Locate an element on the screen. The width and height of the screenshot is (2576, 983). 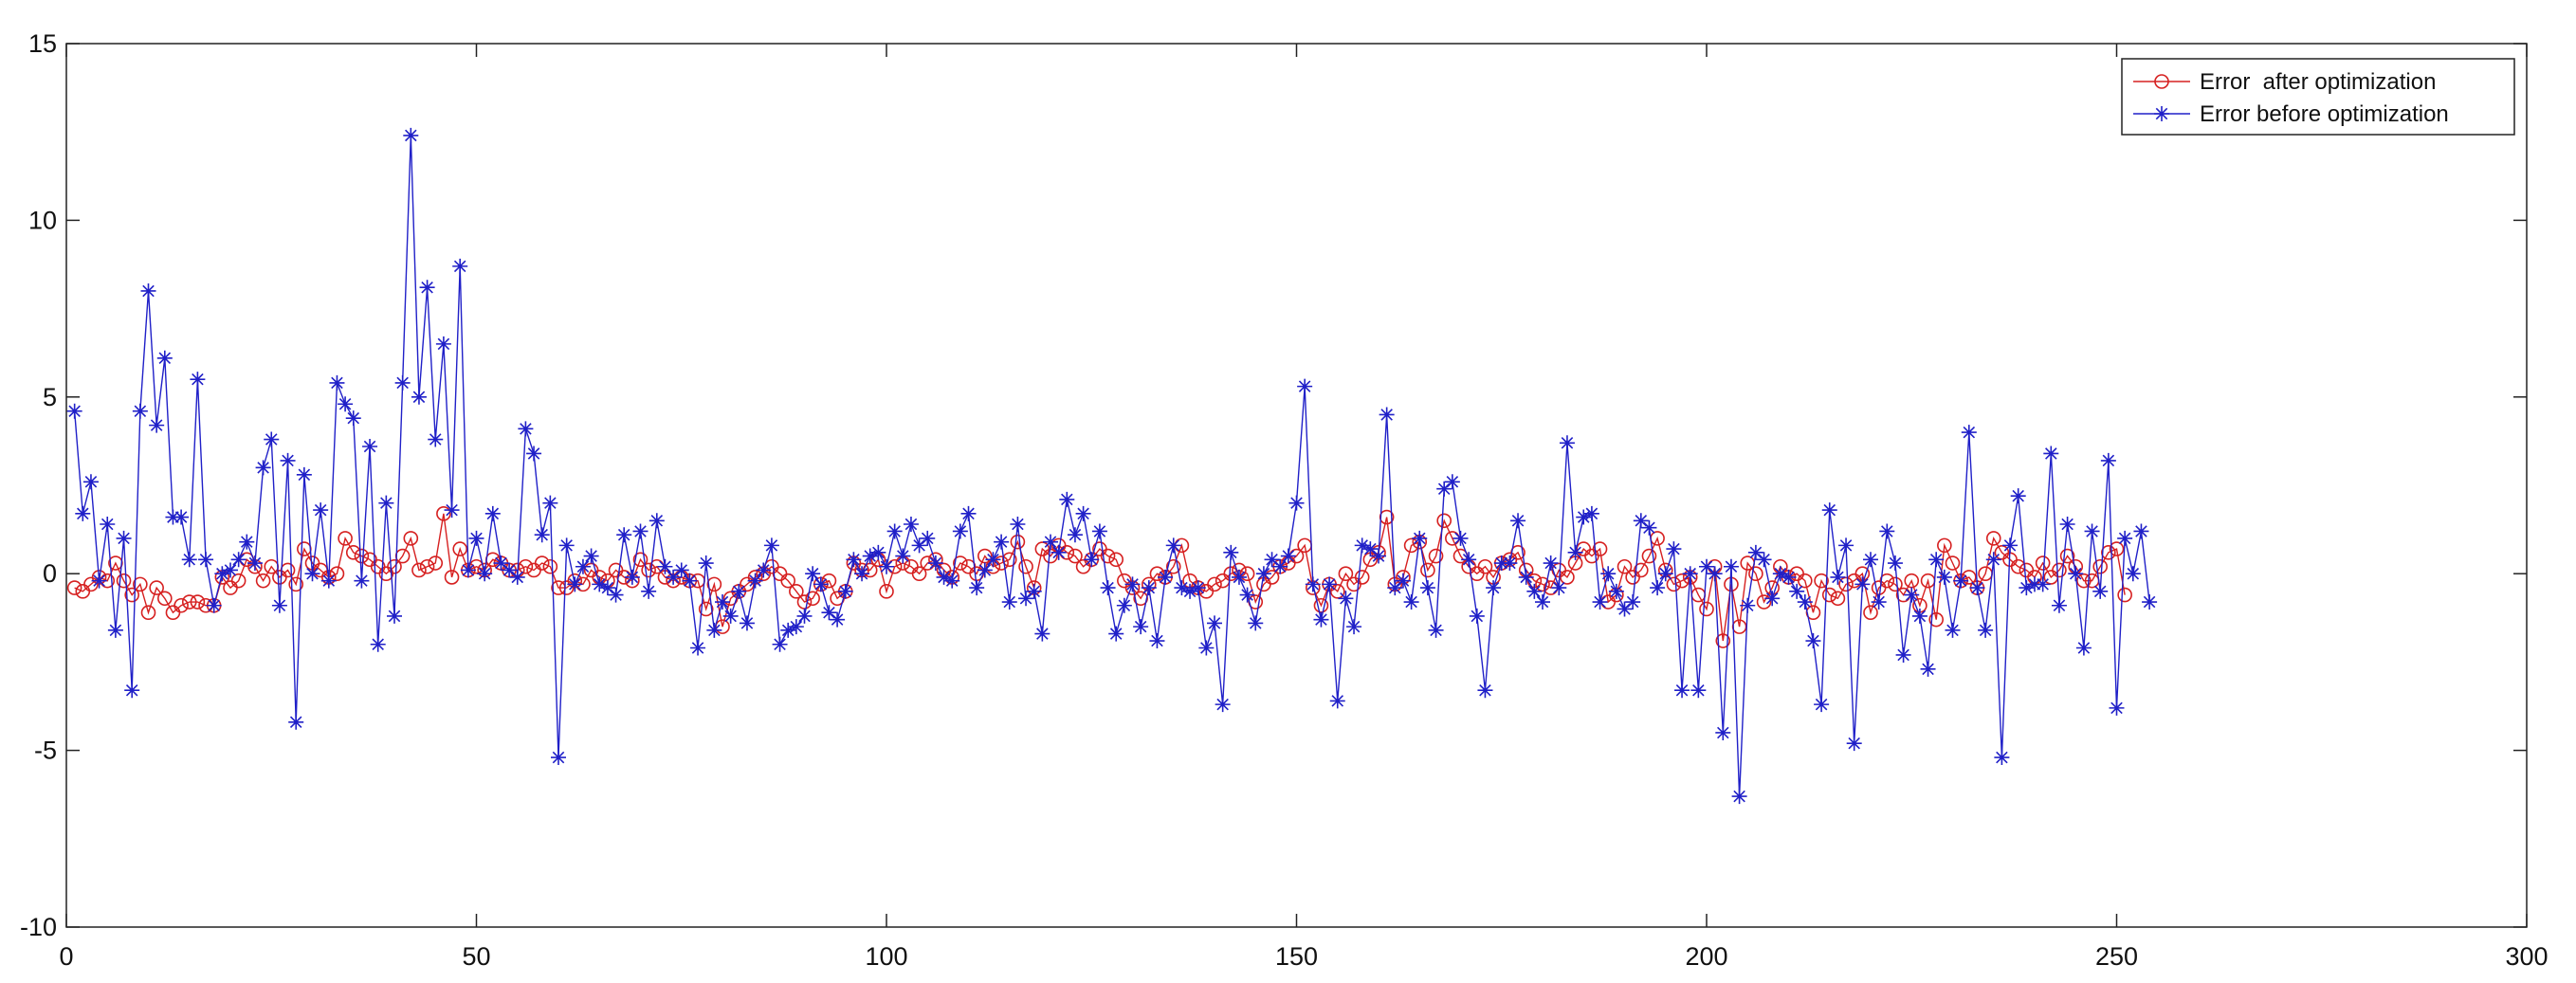
x-tick-label: 50 is located at coordinates (476, 957).